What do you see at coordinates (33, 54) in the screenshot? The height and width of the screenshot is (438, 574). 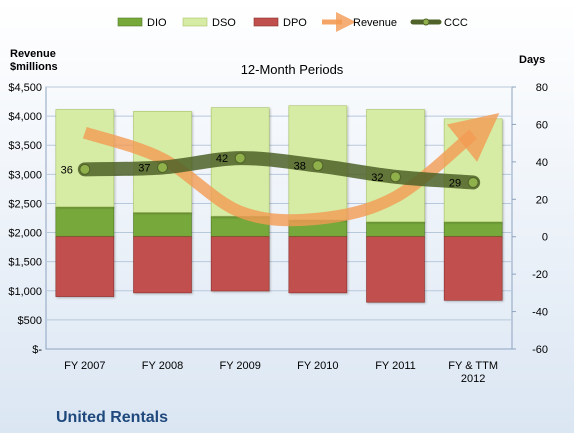 I see `left-axis-label-line1: Revenue` at bounding box center [33, 54].